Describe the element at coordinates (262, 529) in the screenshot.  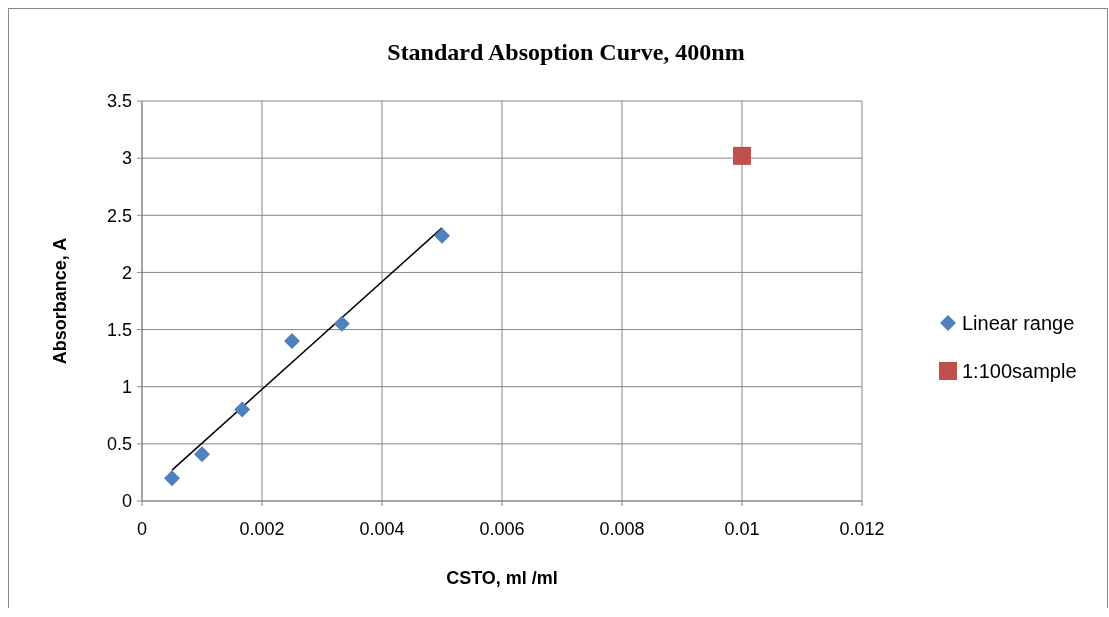
I see `x-tick-label: 0.002` at that location.